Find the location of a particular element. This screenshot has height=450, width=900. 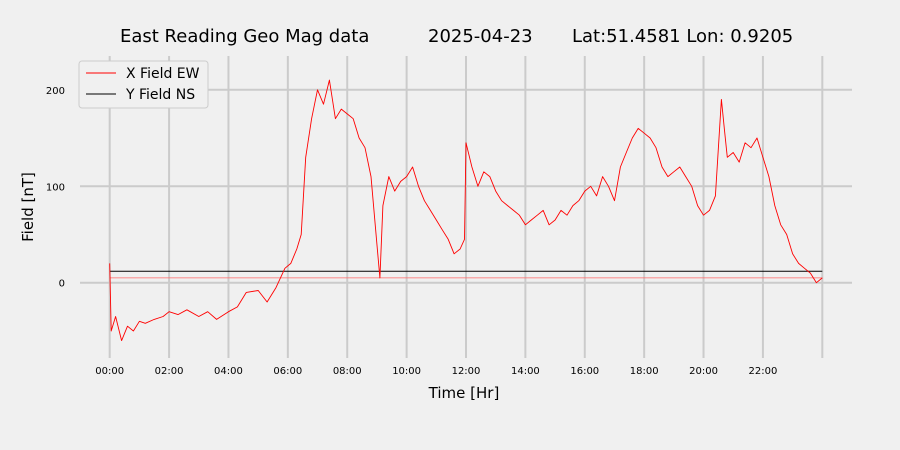

legend-label-y-field: Y Field NS is located at coordinates (160, 95).